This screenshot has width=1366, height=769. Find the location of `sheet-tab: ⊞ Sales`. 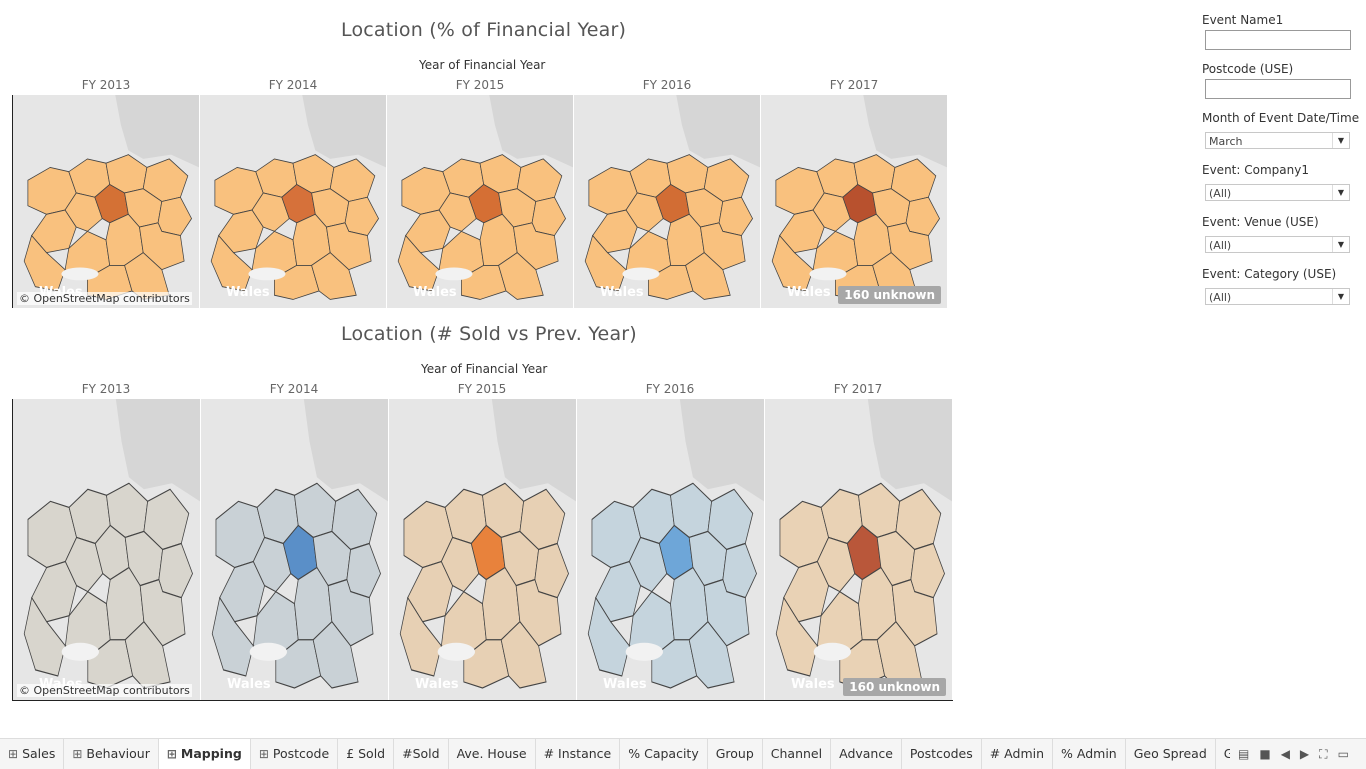

sheet-tab: ⊞ Sales is located at coordinates (32, 754).